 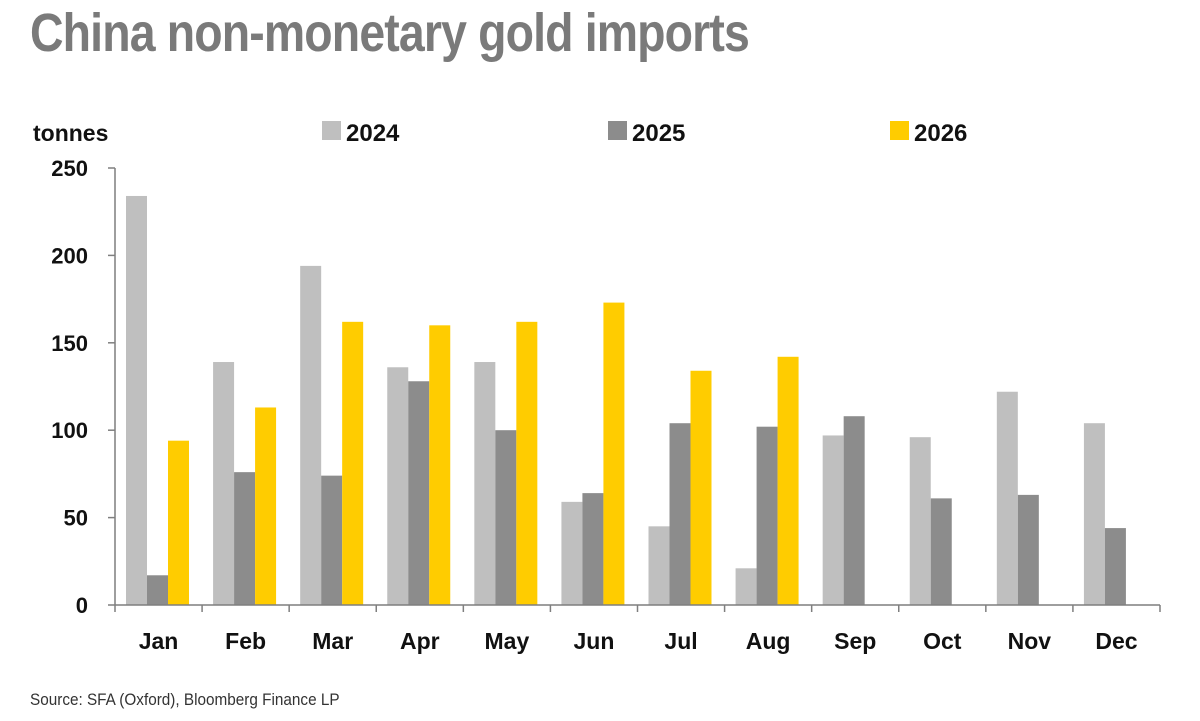 I want to click on x-tick-label: Sep, so click(x=855, y=641).